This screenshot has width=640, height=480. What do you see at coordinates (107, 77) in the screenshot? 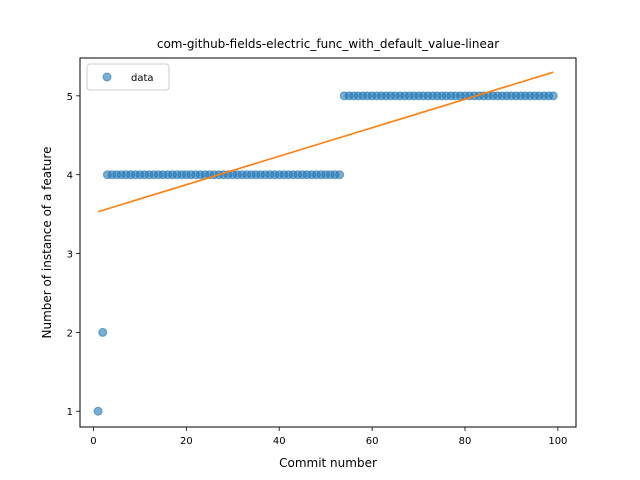
I see `legend-marker` at bounding box center [107, 77].